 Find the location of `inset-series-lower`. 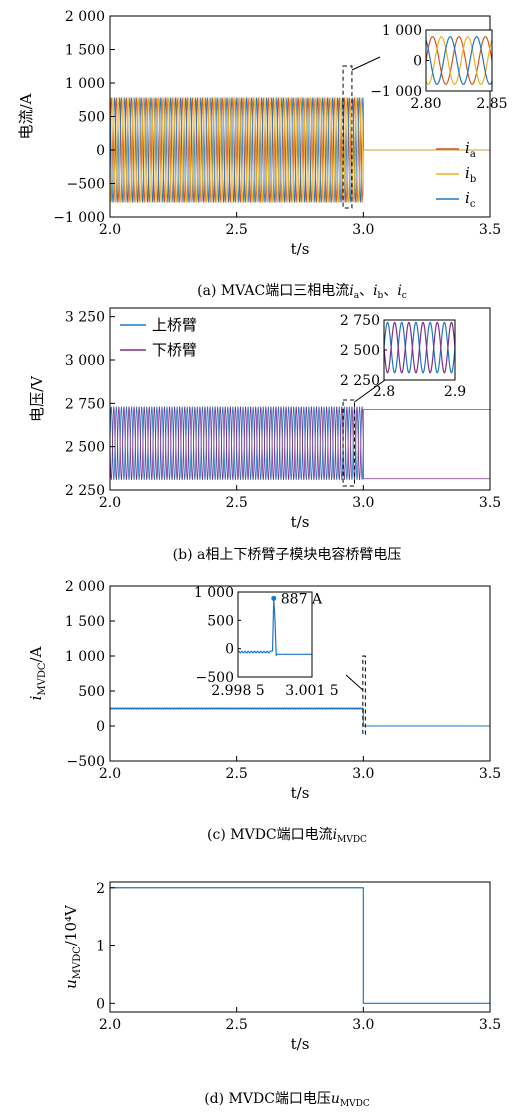

inset-series-lower is located at coordinates (419, 347).